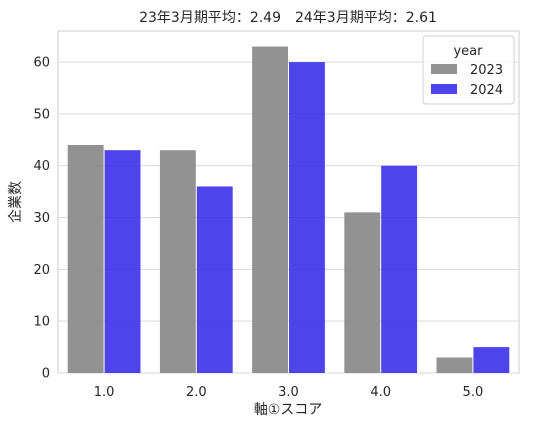 The height and width of the screenshot is (435, 536). What do you see at coordinates (104, 392) in the screenshot?
I see `x-tick-label: 1.0` at bounding box center [104, 392].